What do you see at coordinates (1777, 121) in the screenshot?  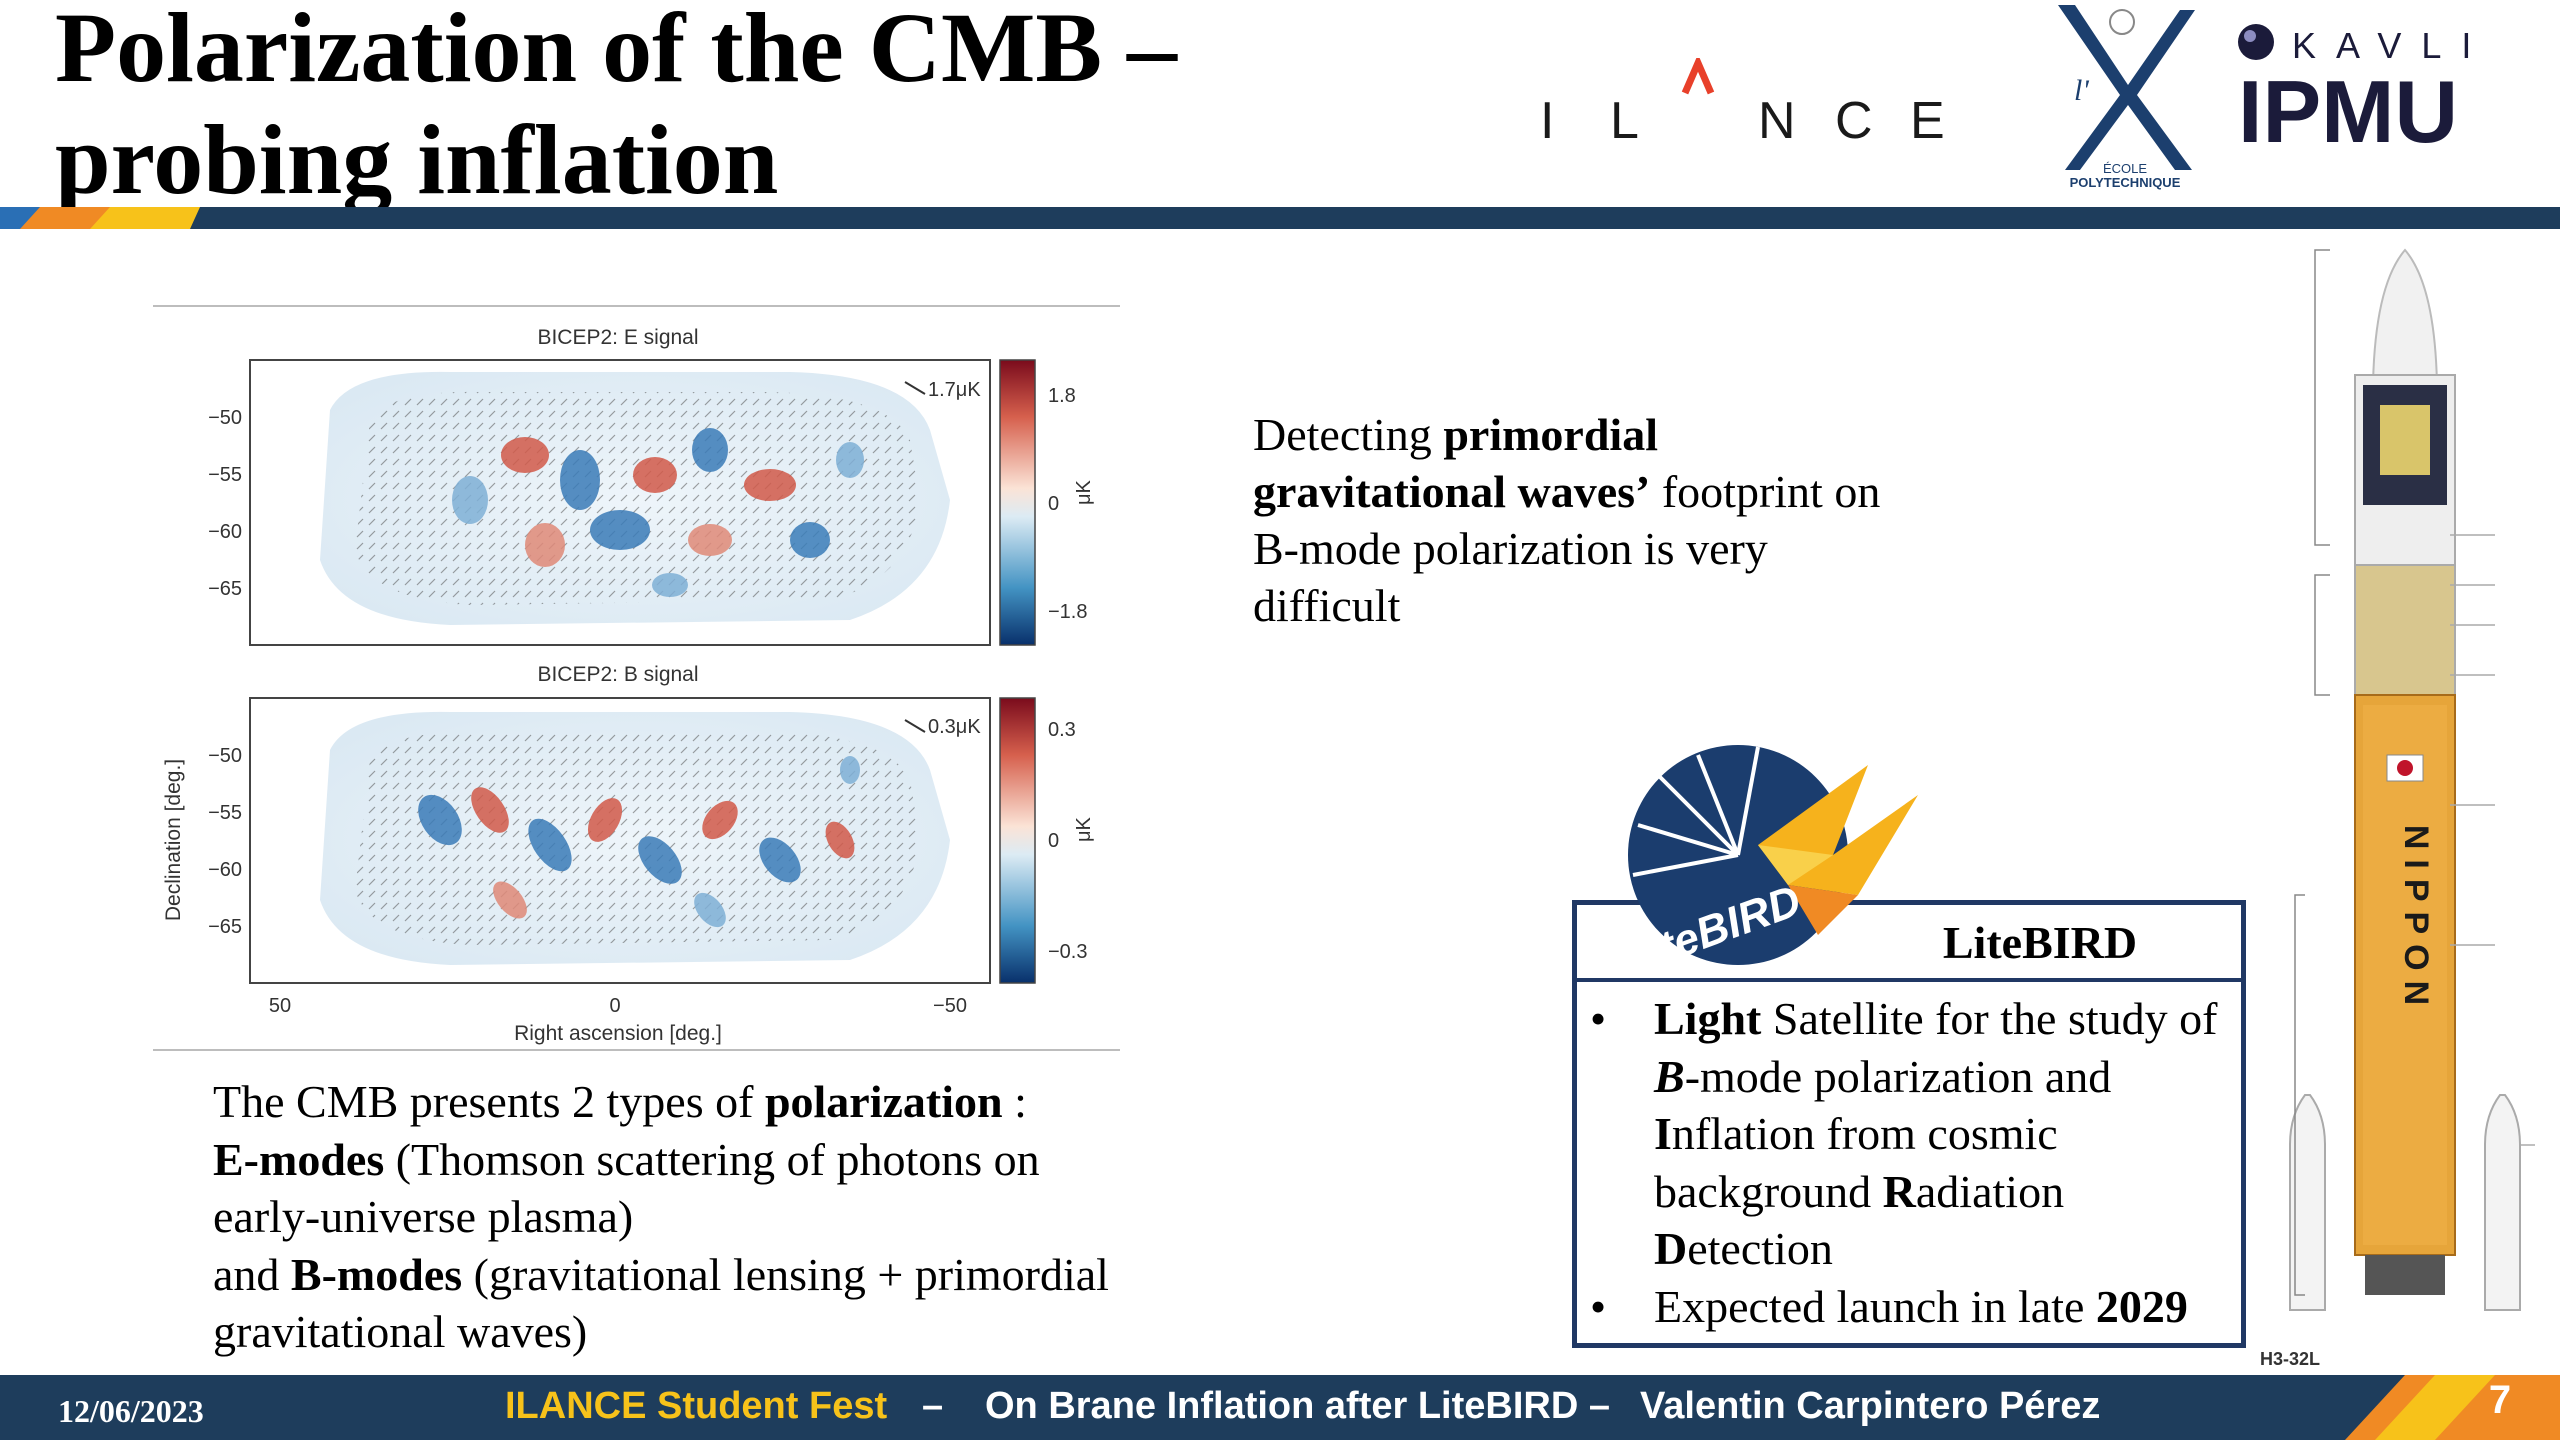 I see `svg-text: N` at bounding box center [1777, 121].